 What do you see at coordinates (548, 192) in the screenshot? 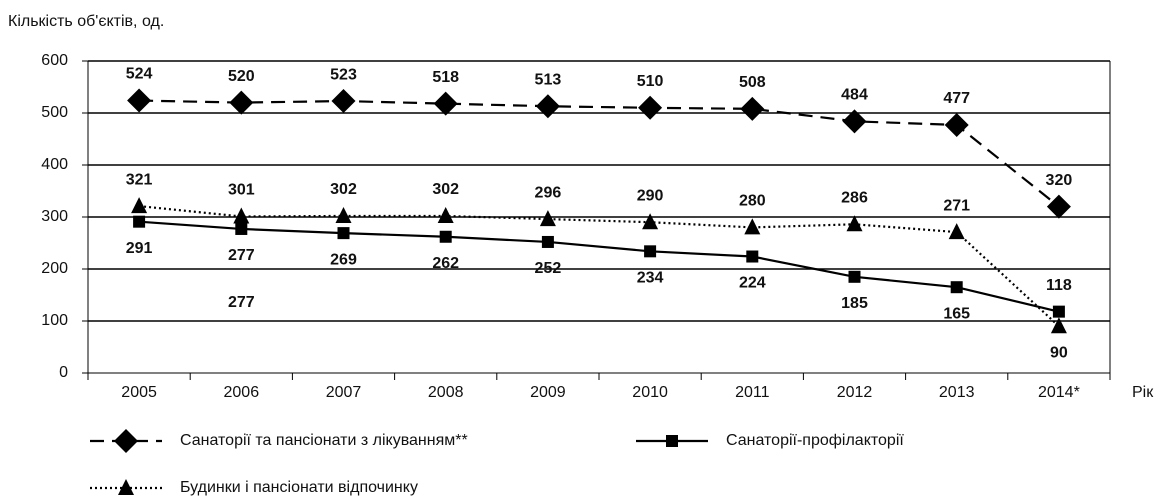
I see `data-label: 296` at bounding box center [548, 192].